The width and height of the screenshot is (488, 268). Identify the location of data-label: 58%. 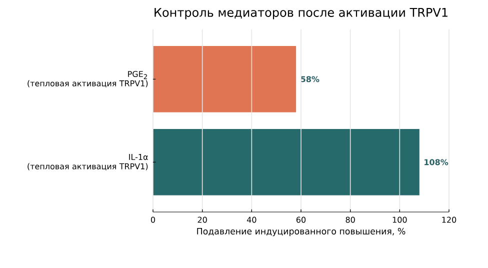
(310, 79).